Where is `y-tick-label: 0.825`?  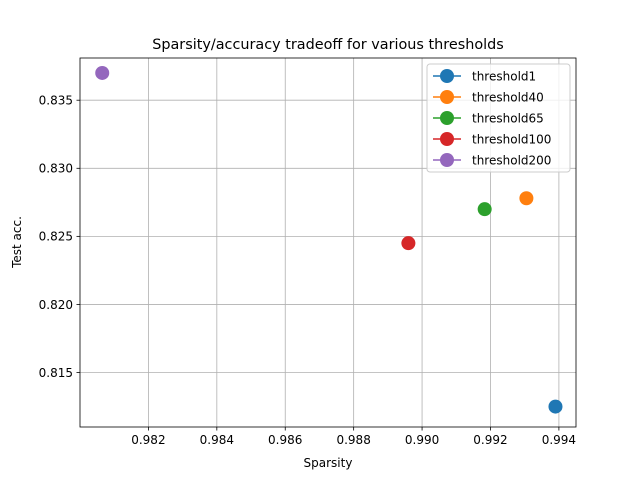
y-tick-label: 0.825 is located at coordinates (56, 237).